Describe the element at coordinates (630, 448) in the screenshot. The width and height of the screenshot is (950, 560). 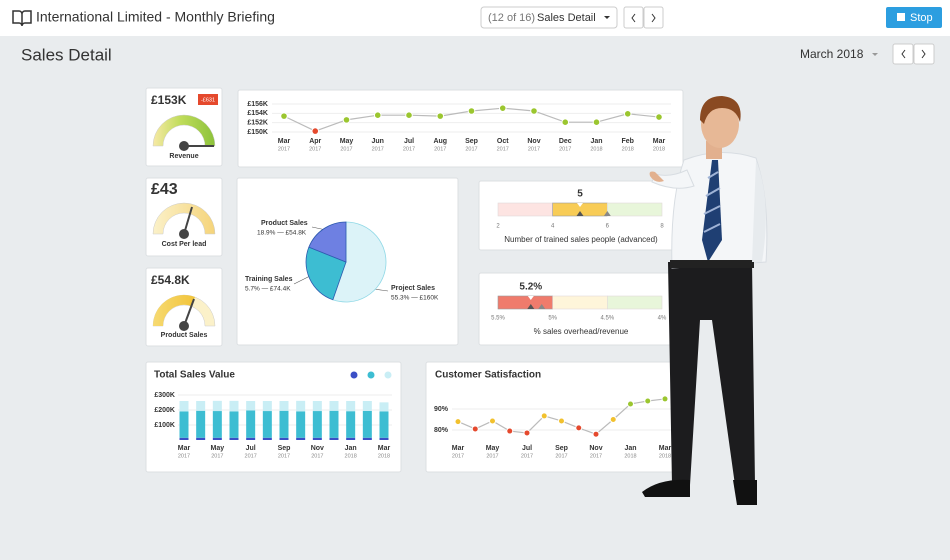
I see `x-tick-label: Jan` at that location.